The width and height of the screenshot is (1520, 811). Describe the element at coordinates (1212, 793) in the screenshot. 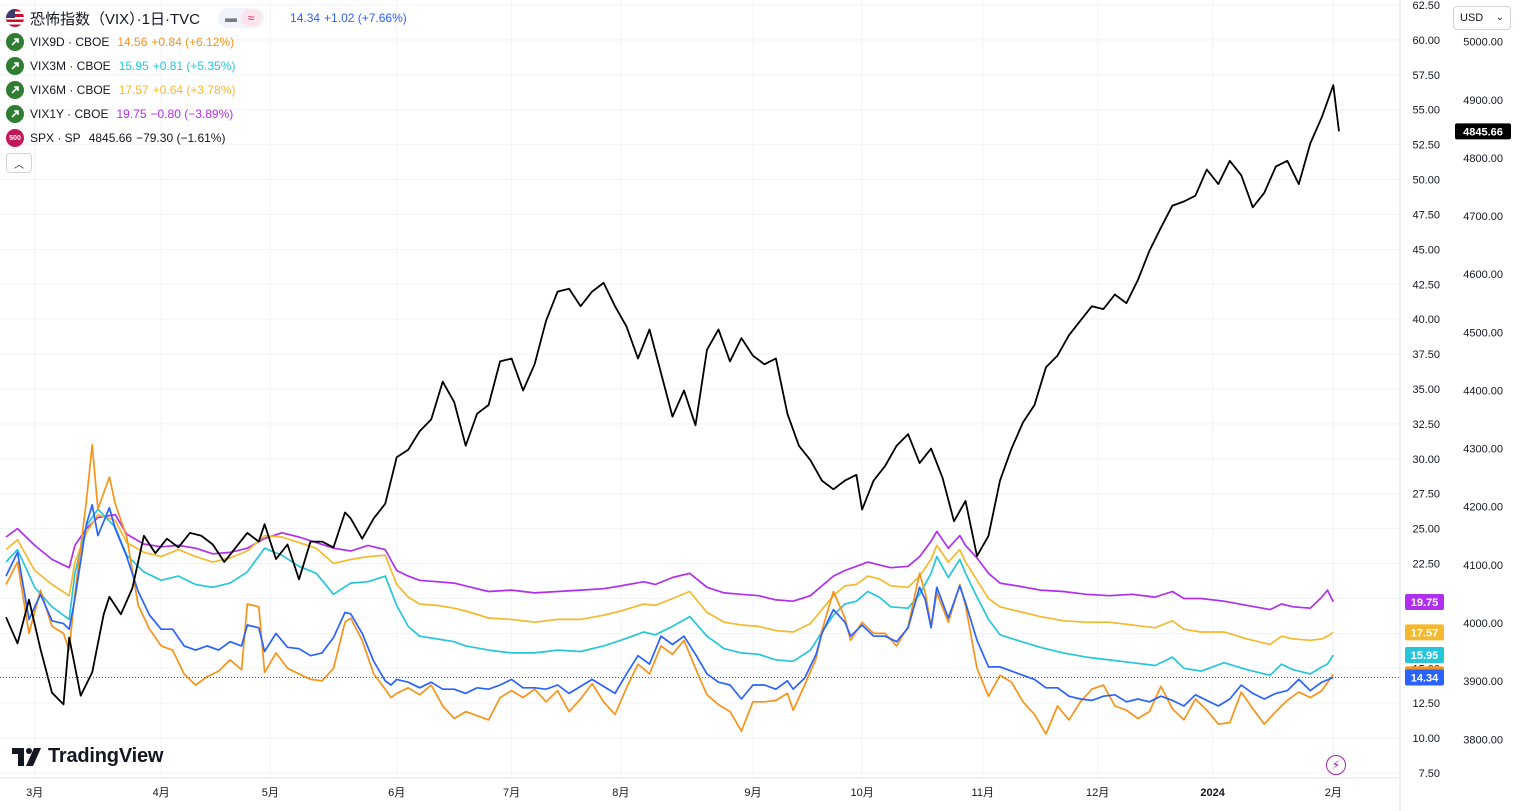

I see `x-tick-label: 2024` at that location.